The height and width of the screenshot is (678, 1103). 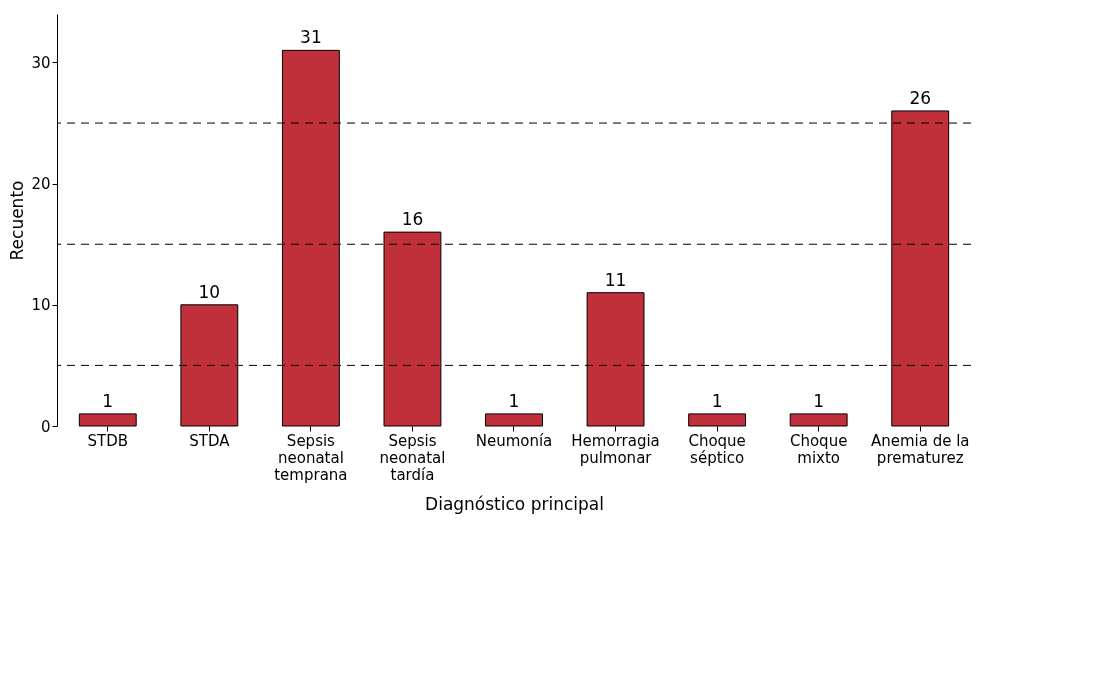 What do you see at coordinates (920, 449) in the screenshot?
I see `x-tick-label: Anemia de la prematurez` at bounding box center [920, 449].